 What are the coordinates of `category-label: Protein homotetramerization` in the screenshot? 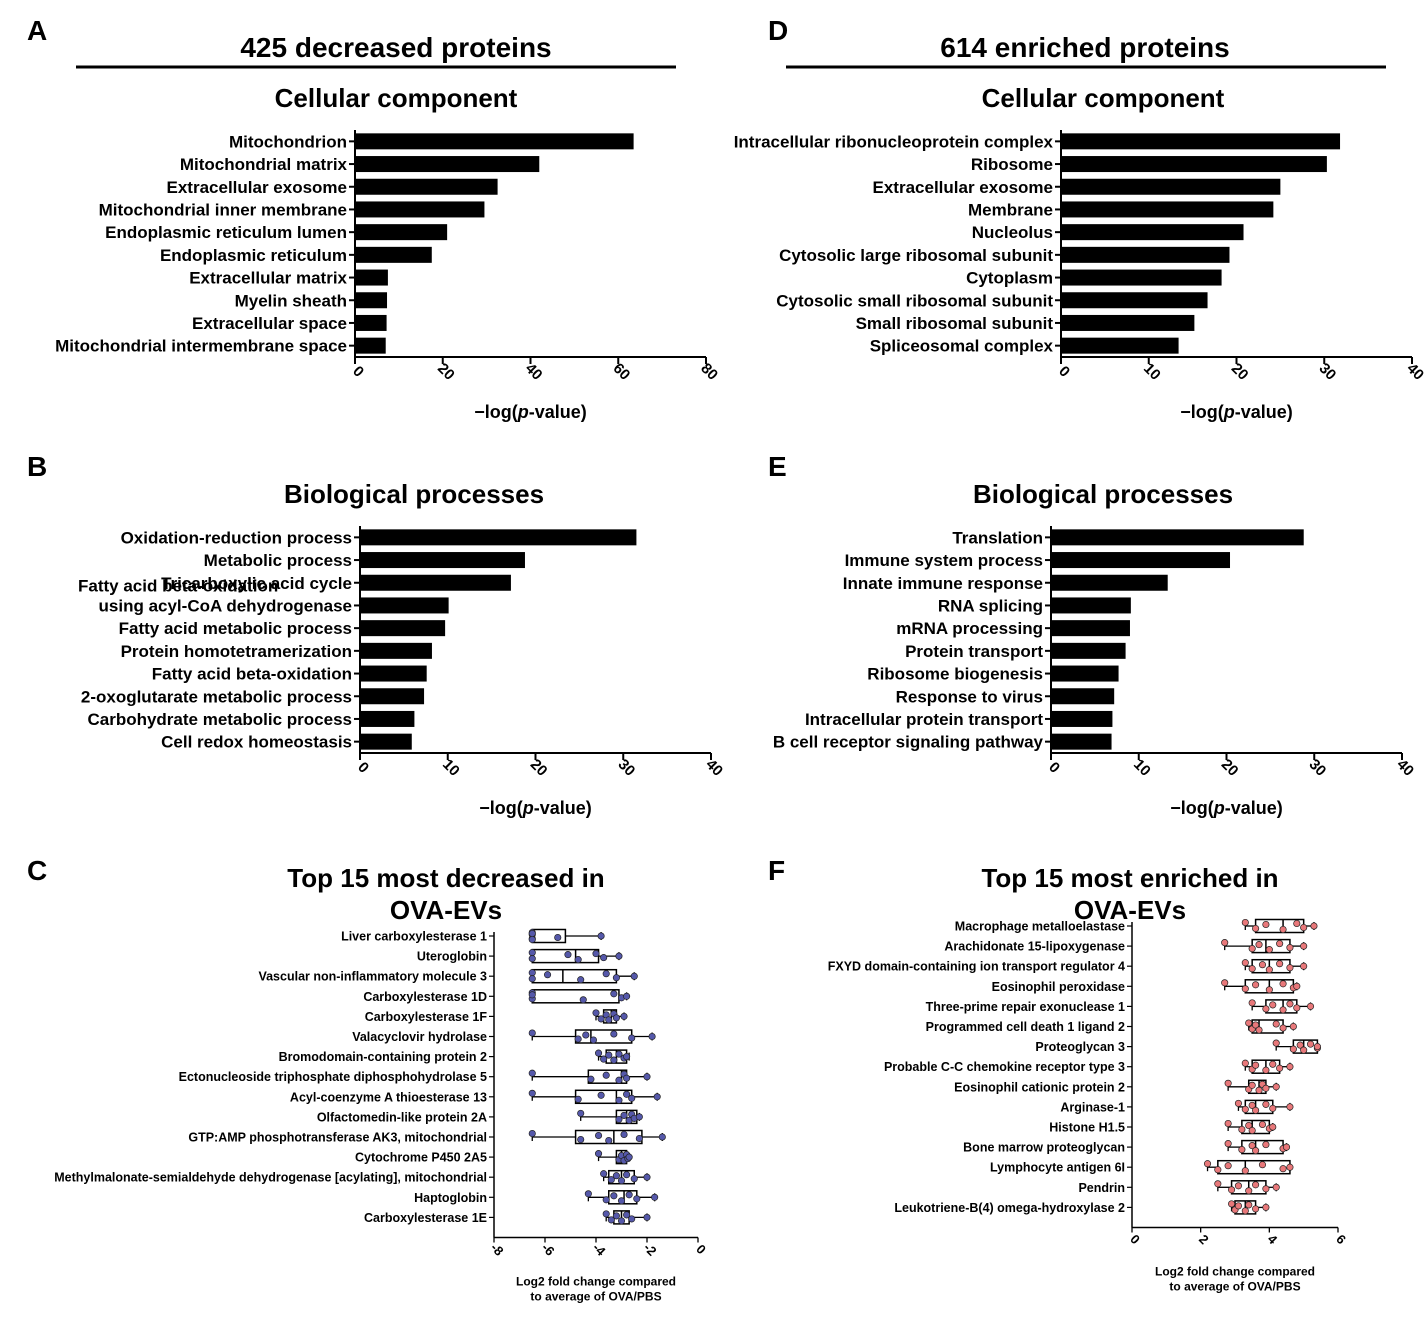 It's located at (236, 651).